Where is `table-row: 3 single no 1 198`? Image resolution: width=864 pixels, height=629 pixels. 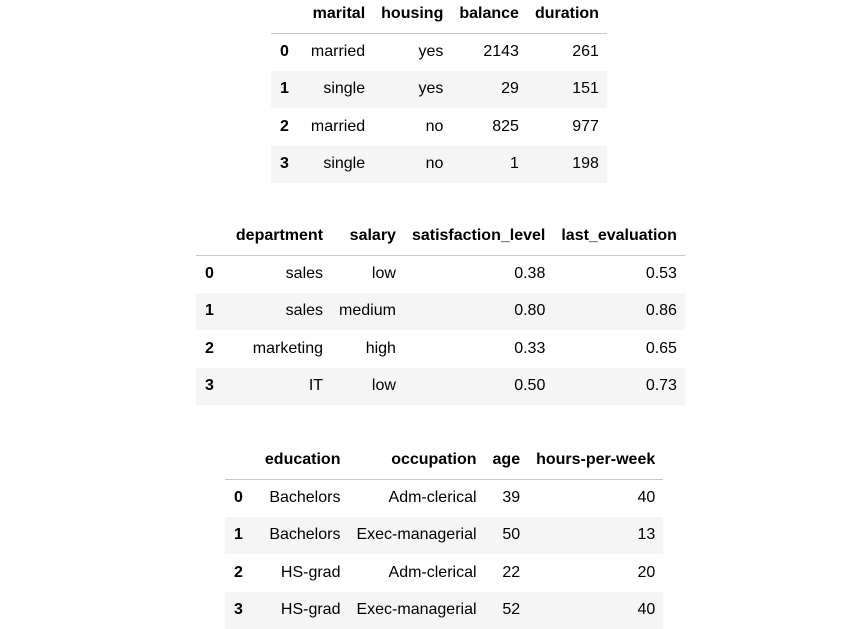
table-row: 3 single no 1 198 is located at coordinates (439, 164).